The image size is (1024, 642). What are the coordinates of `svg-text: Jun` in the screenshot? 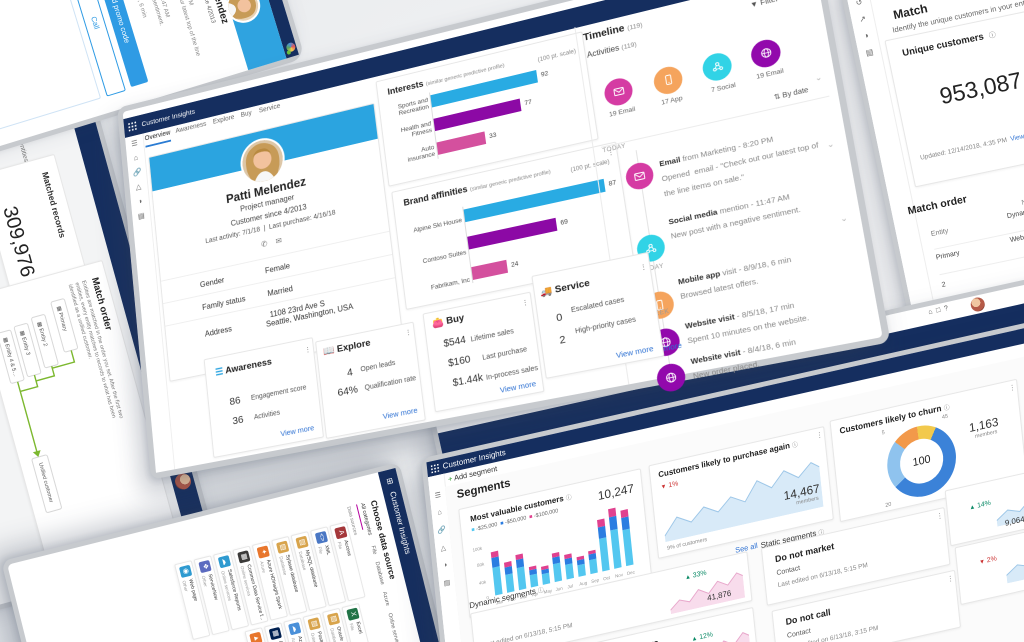 It's located at (559, 588).